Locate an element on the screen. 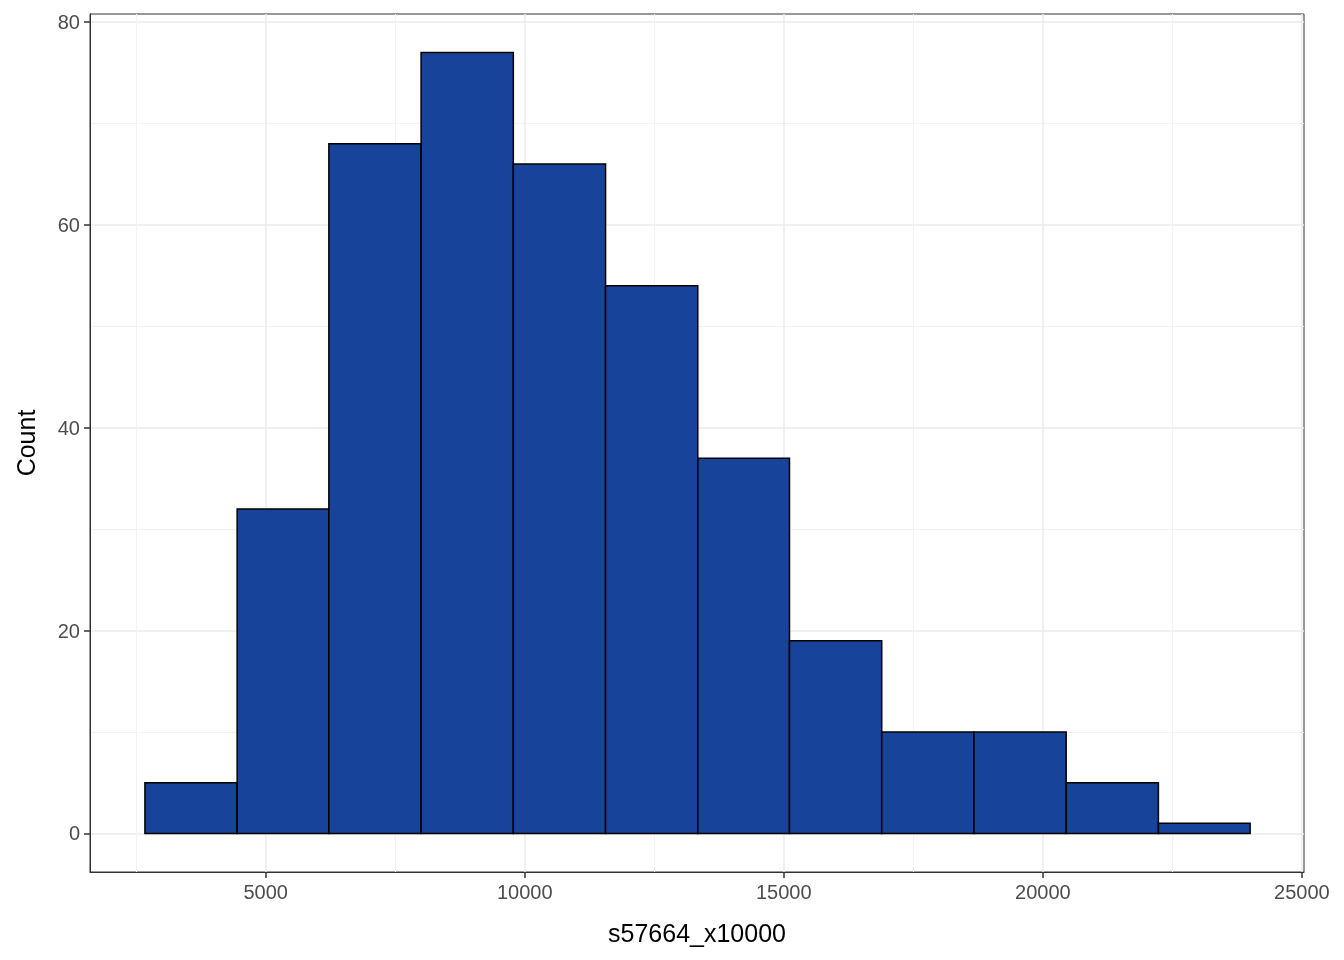  x-tick-label: 10000 is located at coordinates (524, 892).